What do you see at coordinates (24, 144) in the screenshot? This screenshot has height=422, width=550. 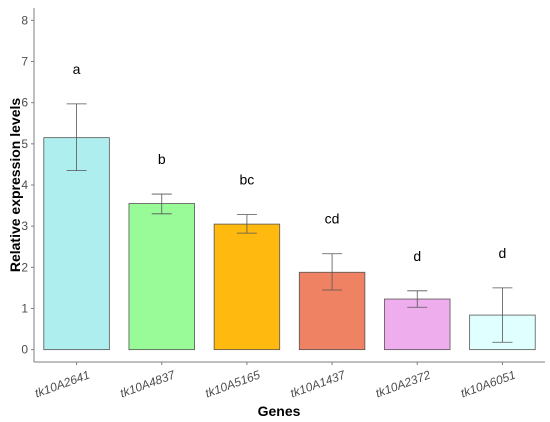 I see `y-tick-label: 5` at bounding box center [24, 144].